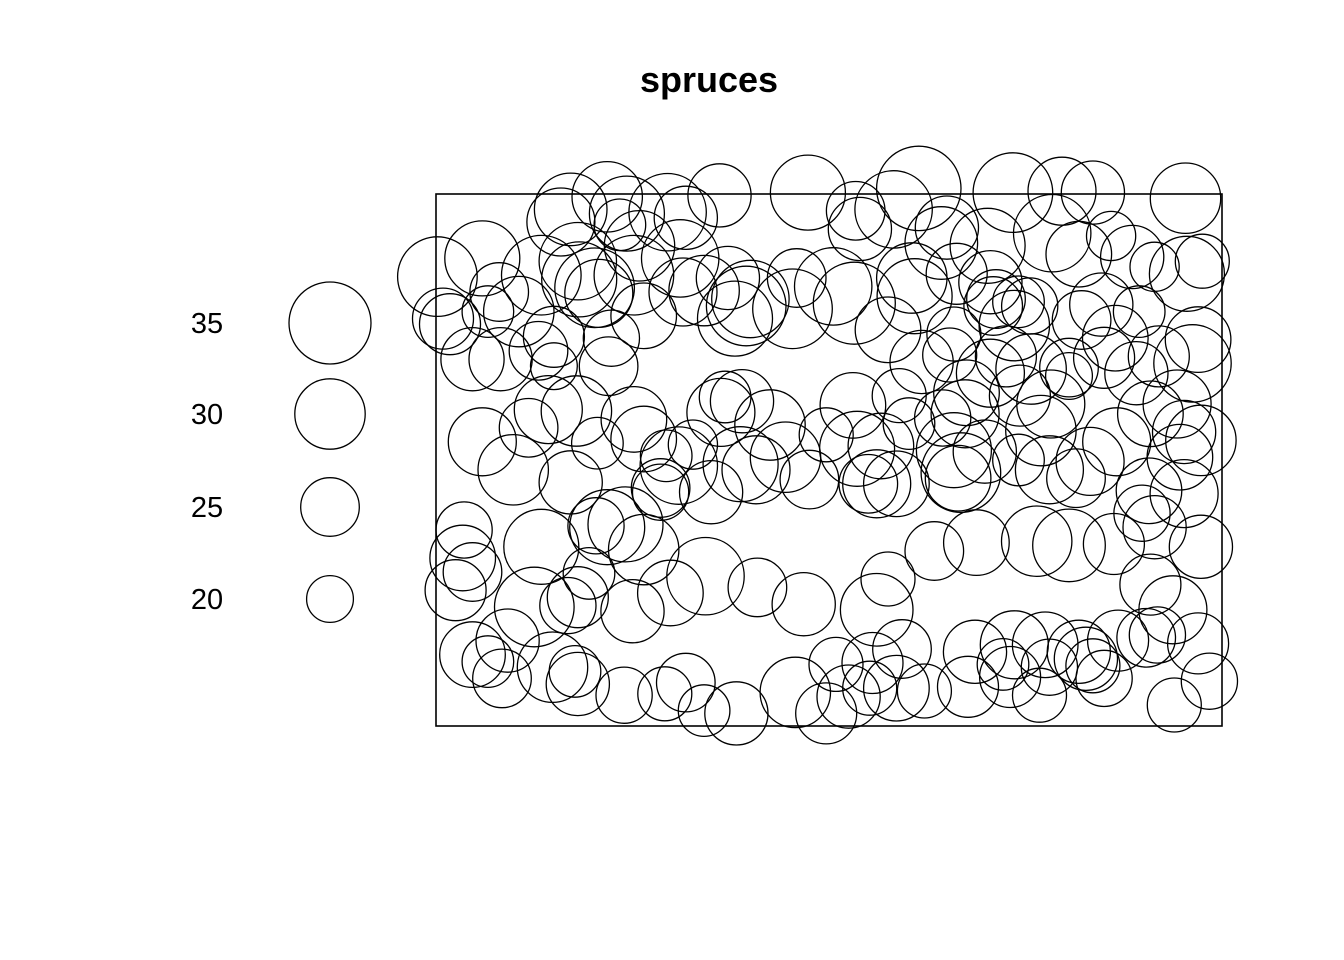 Image resolution: width=1344 pixels, height=960 pixels. I want to click on legend-label-25: 25, so click(207, 508).